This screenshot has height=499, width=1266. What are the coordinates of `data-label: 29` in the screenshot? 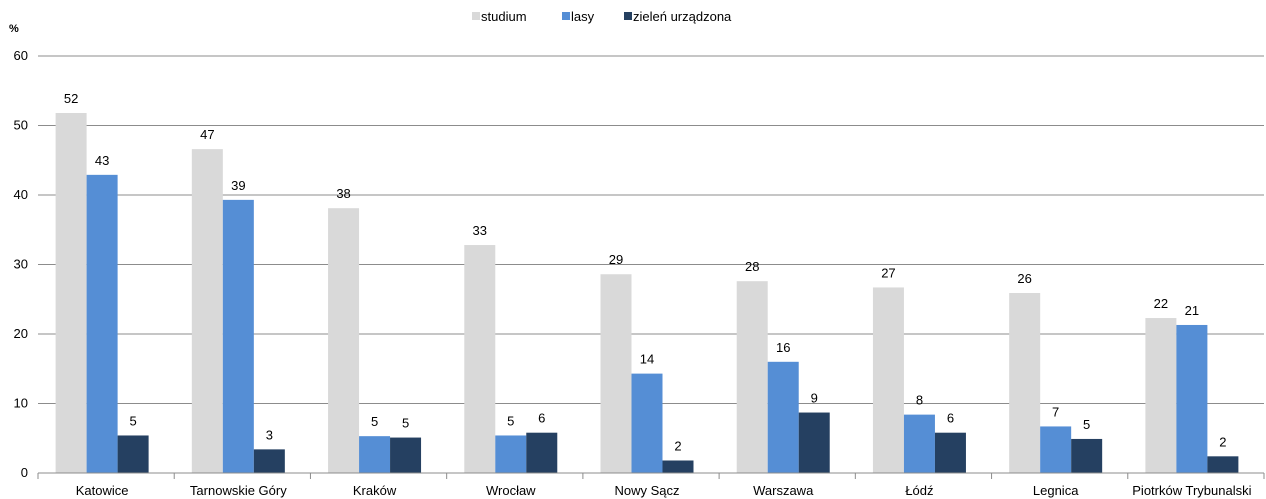 It's located at (616, 259).